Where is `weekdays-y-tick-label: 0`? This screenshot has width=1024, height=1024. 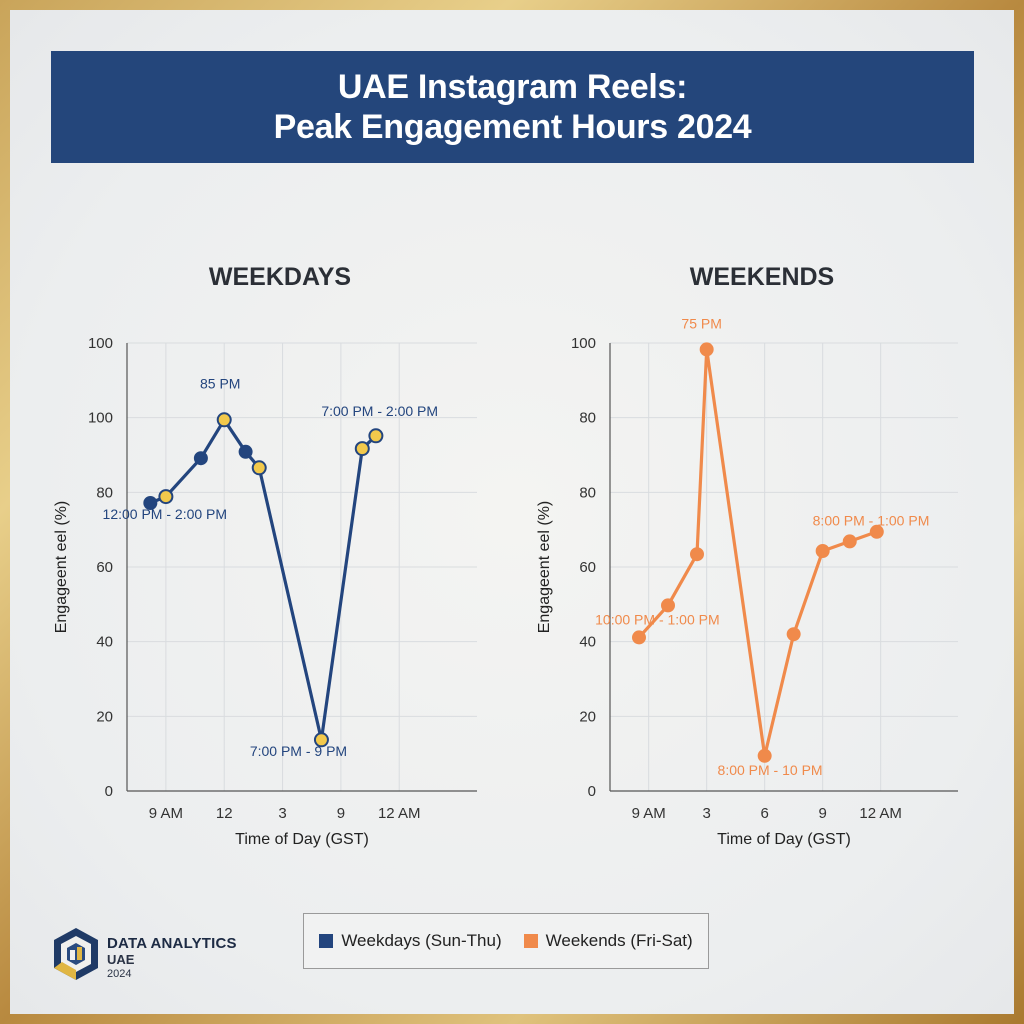 weekdays-y-tick-label: 0 is located at coordinates (109, 791).